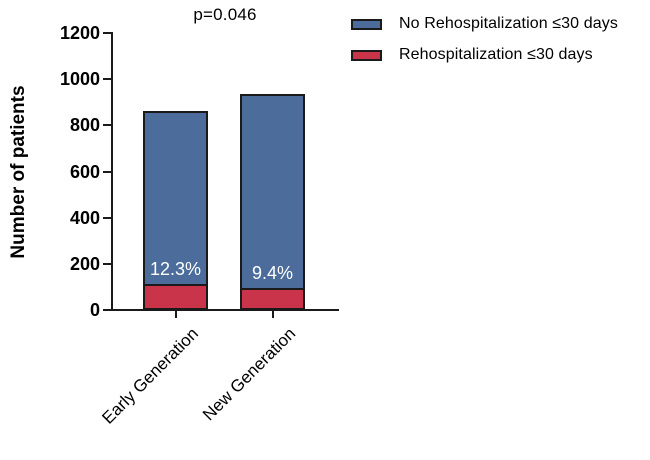 The width and height of the screenshot is (650, 460). What do you see at coordinates (272, 202) in the screenshot?
I see `bar-new-generation: 9.4%` at bounding box center [272, 202].